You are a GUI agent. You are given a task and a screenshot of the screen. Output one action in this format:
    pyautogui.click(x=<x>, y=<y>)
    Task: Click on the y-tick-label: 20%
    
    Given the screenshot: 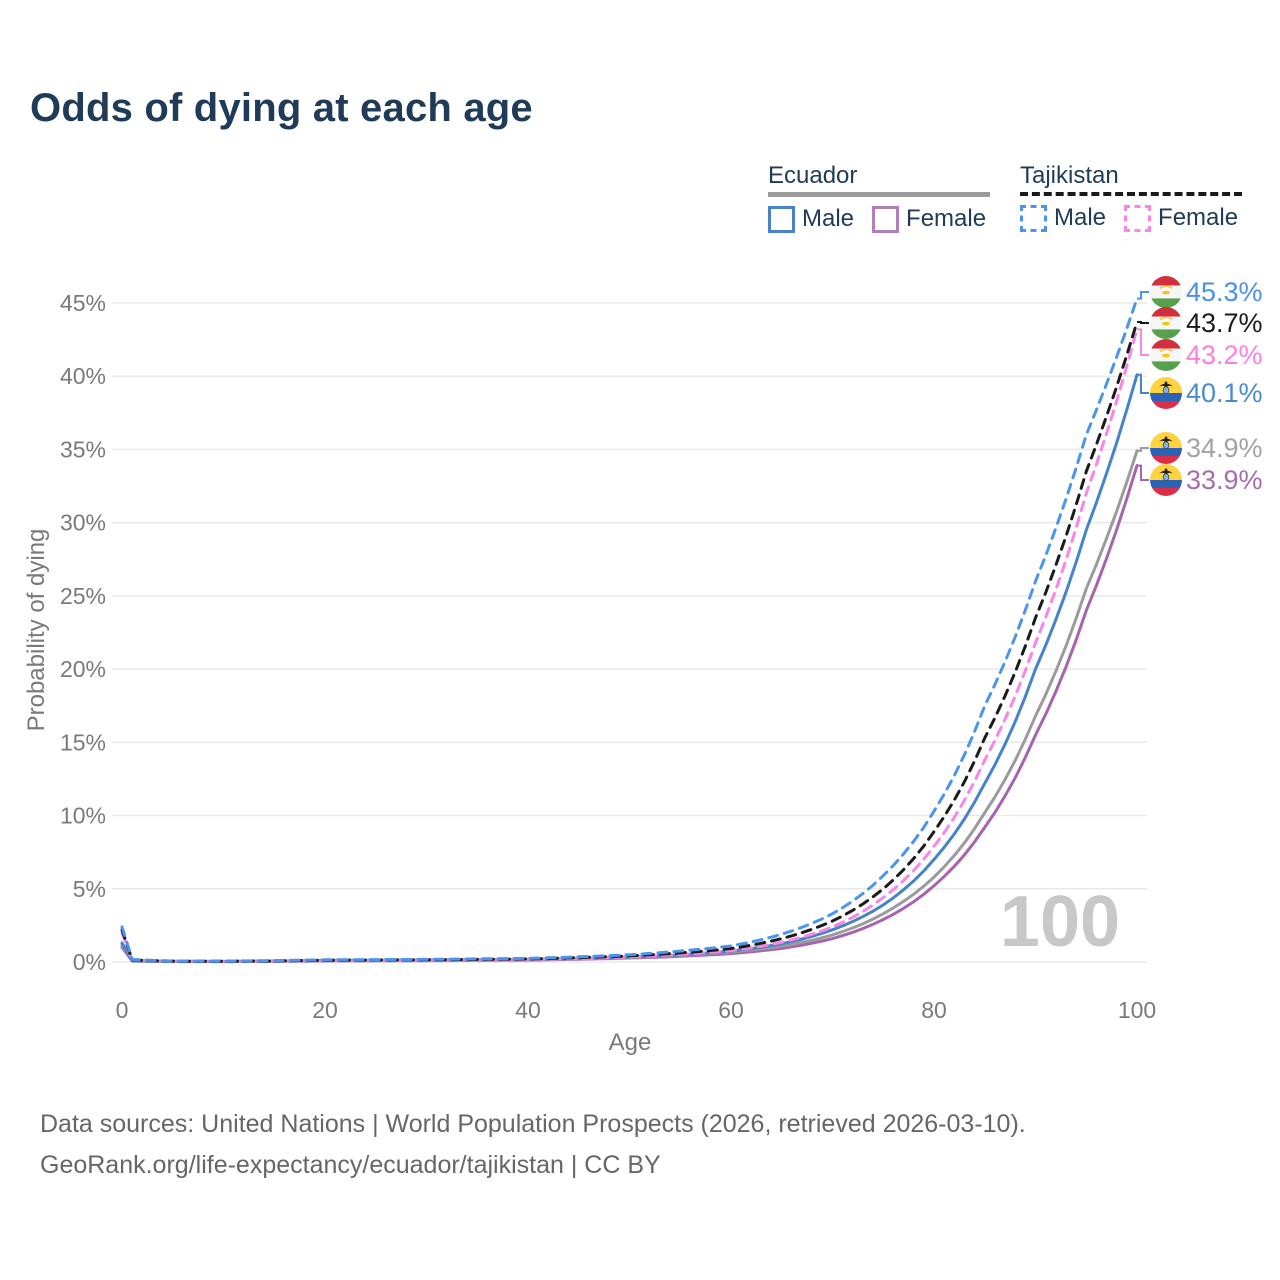 What is the action you would take?
    pyautogui.click(x=83, y=669)
    